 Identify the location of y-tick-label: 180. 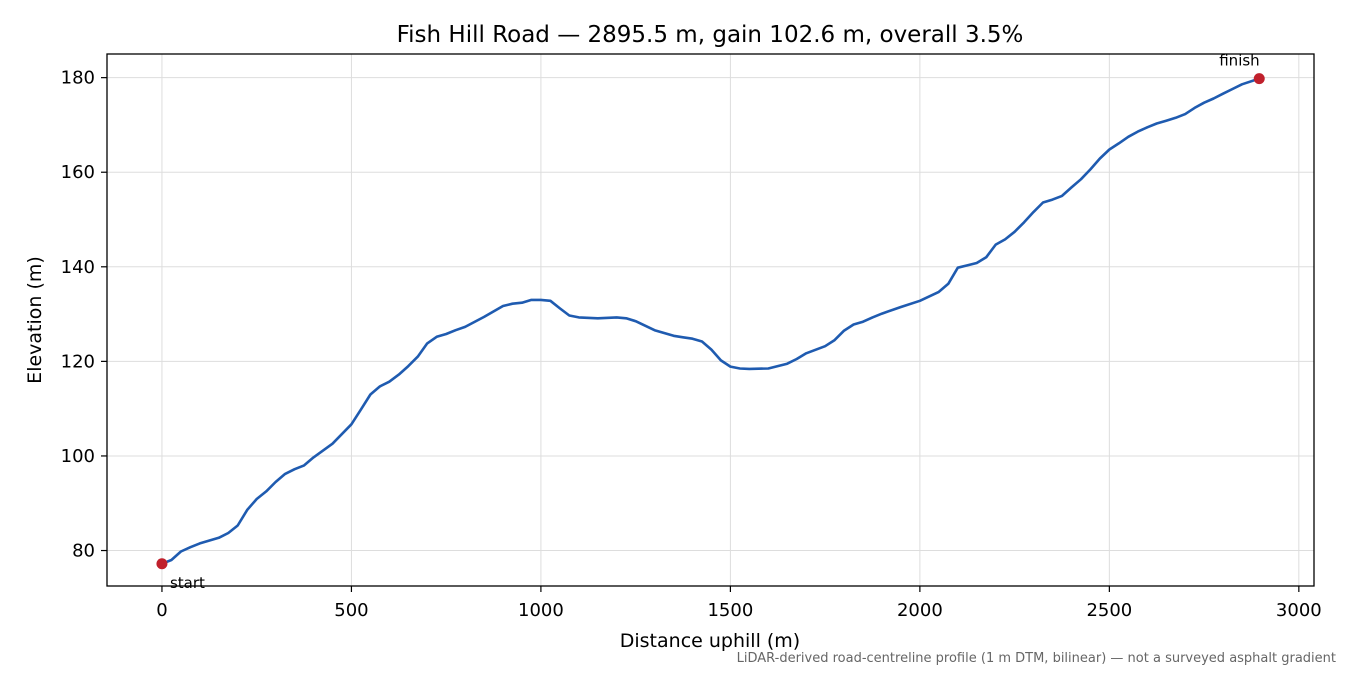
(78, 78).